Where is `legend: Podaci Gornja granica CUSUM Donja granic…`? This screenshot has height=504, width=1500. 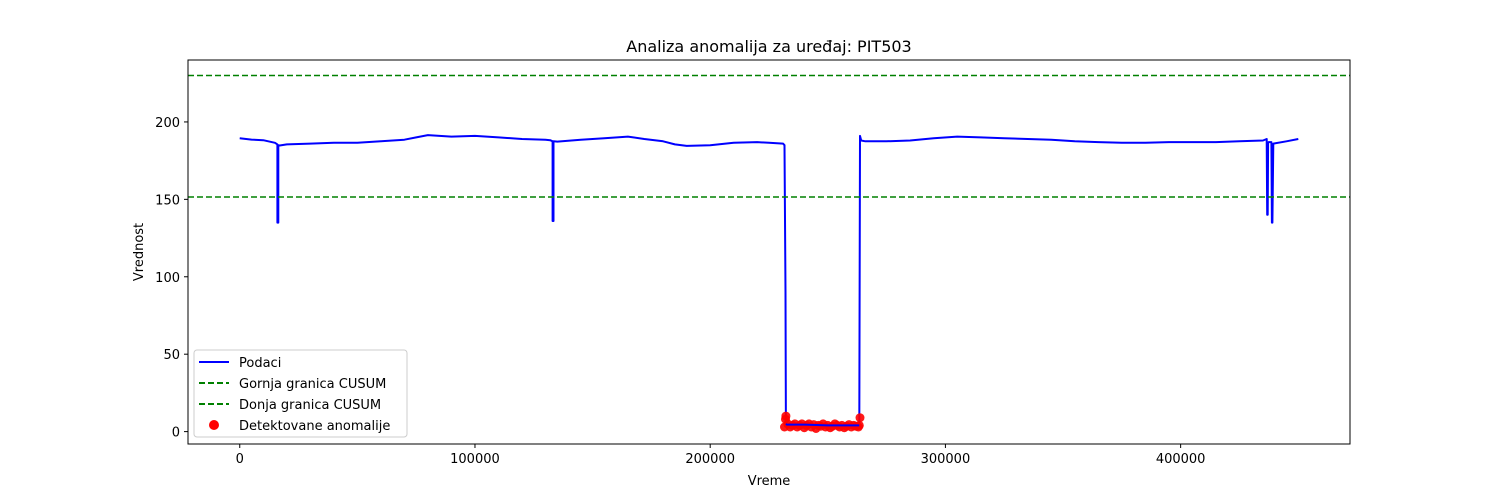 legend: Podaci Gornja granica CUSUM Donja granic… is located at coordinates (300, 393).